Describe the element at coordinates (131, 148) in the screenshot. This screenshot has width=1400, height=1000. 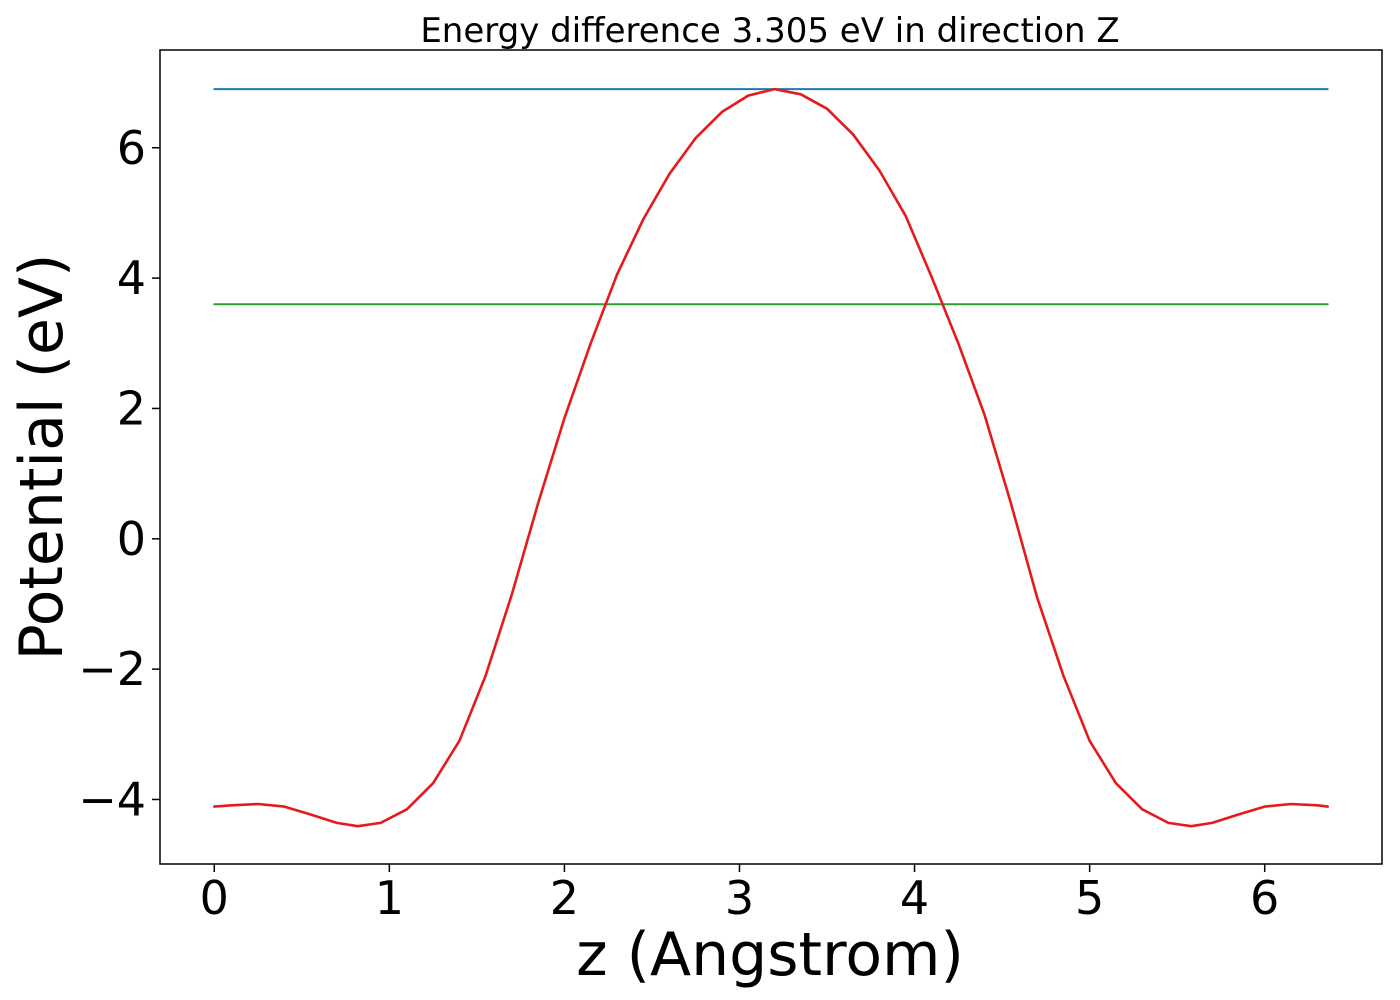
I see `y-tick-label: 6` at that location.